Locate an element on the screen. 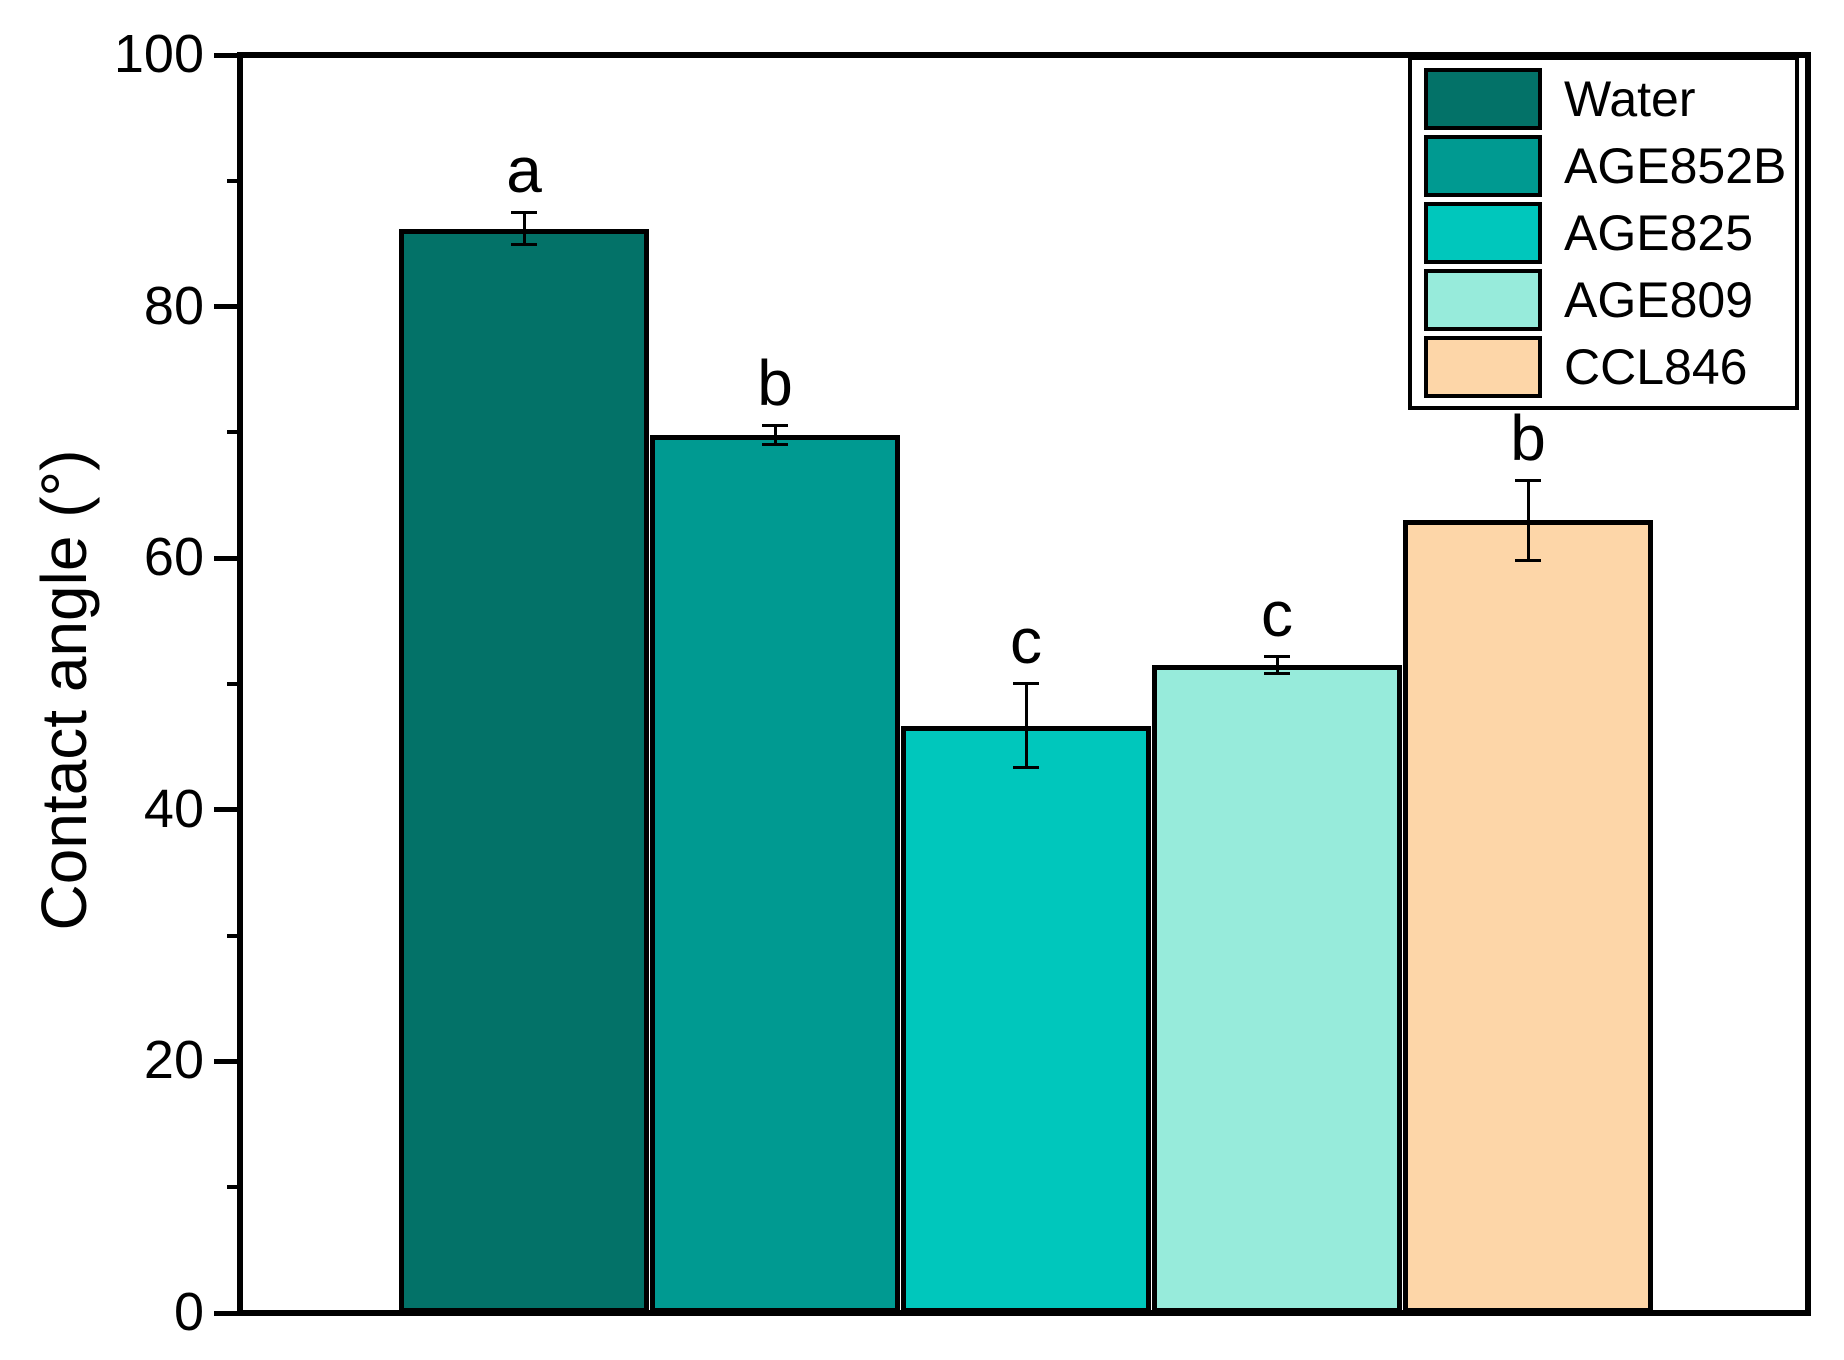  bar-ccl846 is located at coordinates (1528, 916).